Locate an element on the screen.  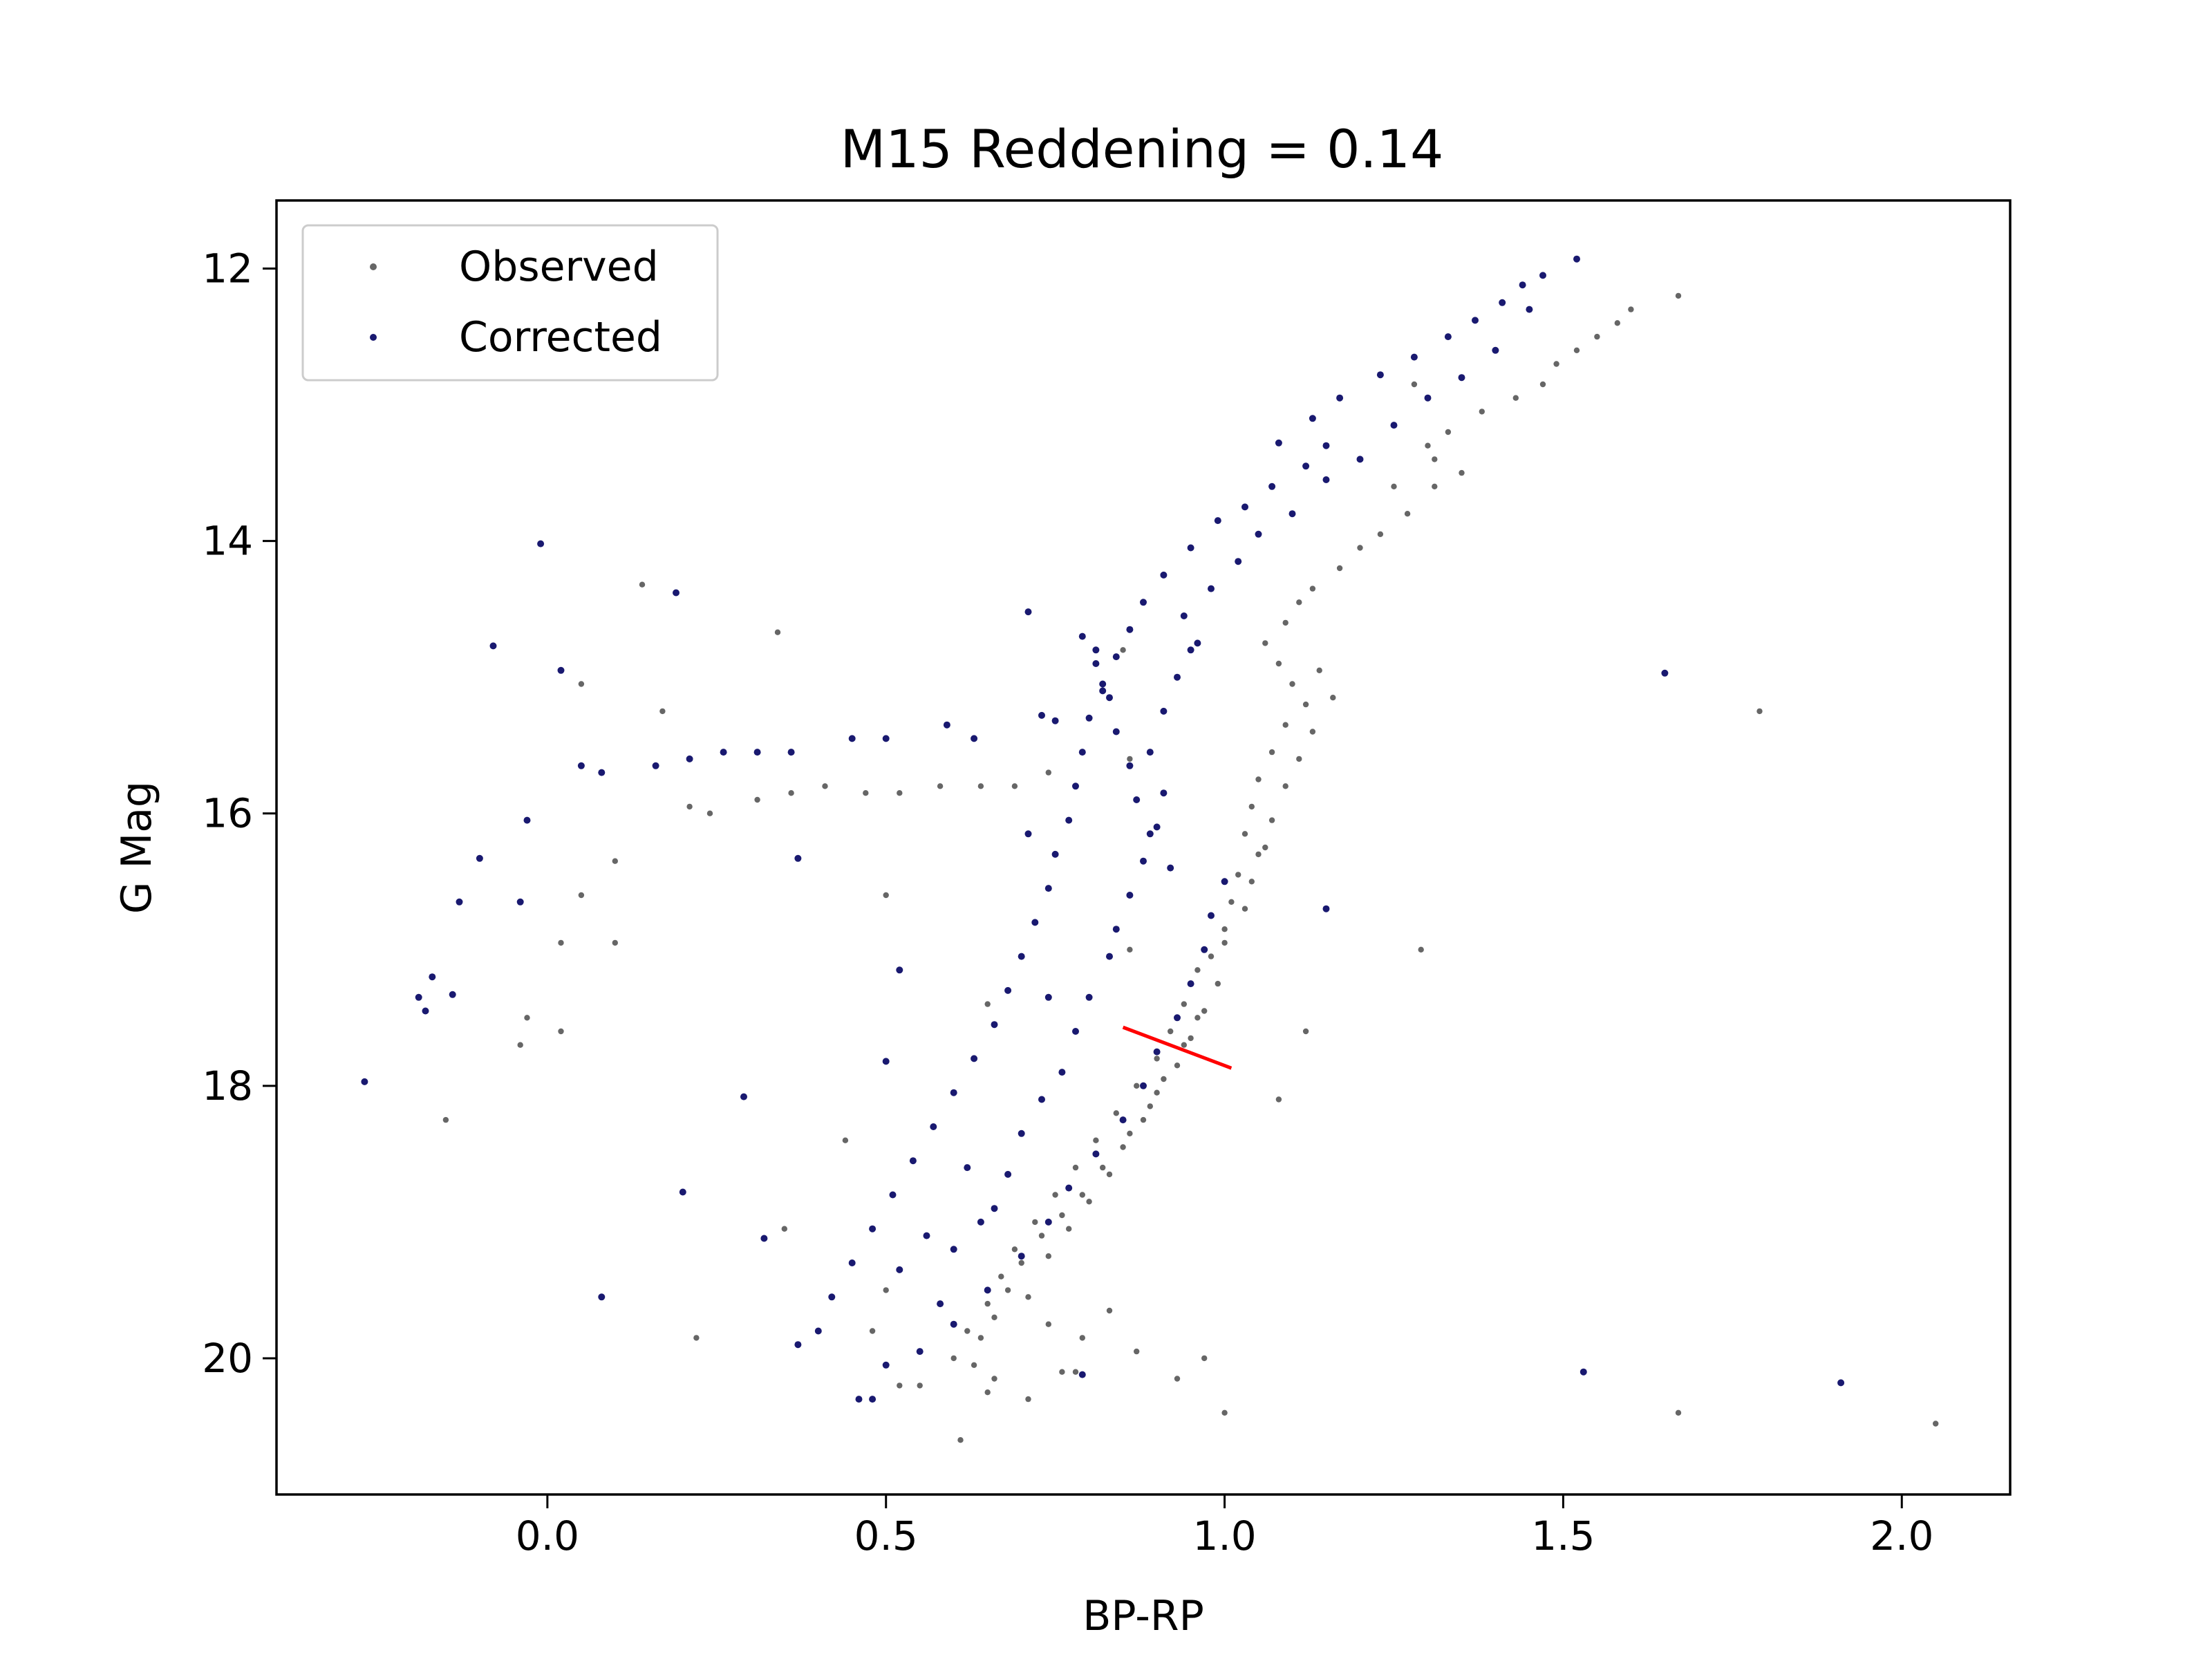
x-tick-label: 1.5 is located at coordinates (1563, 1535).